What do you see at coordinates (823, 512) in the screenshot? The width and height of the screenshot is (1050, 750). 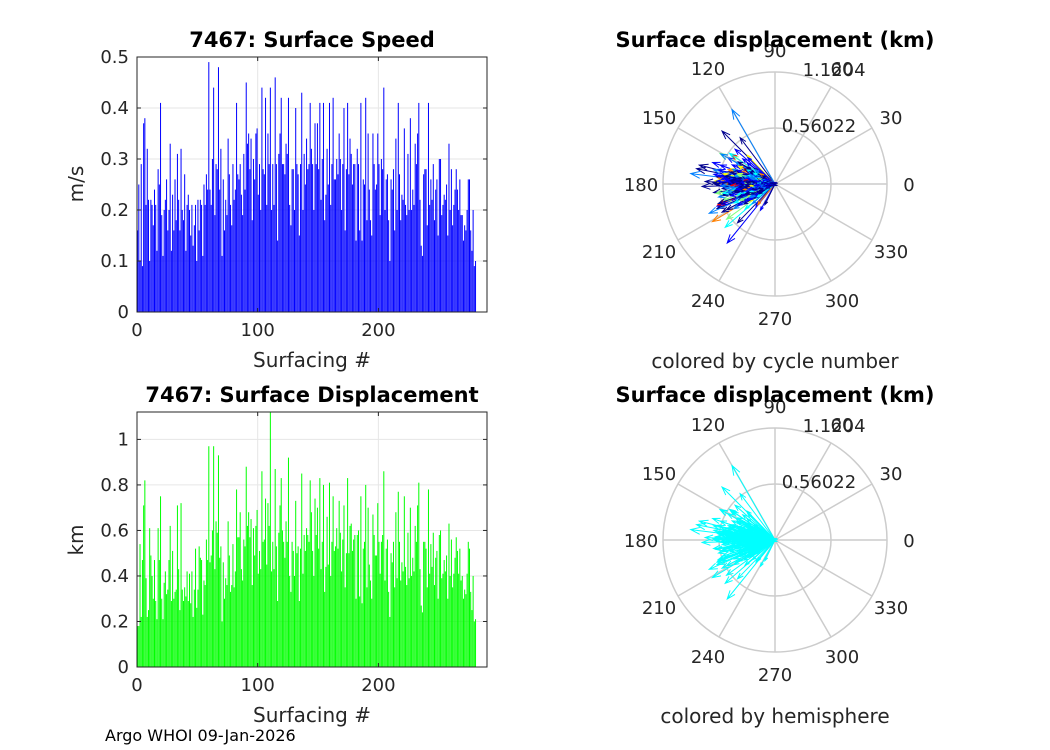 I see `compass-hemisphere-spoke` at bounding box center [823, 512].